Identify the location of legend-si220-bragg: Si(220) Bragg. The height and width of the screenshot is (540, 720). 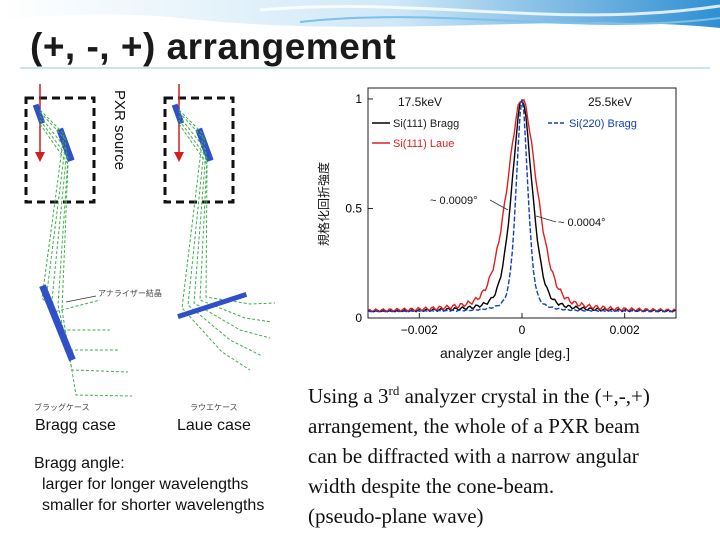
(603, 124).